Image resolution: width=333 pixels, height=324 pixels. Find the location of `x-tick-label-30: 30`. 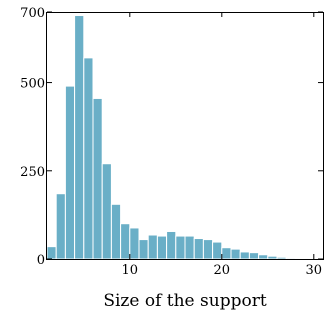

x-tick-label-30: 30 is located at coordinates (314, 270).